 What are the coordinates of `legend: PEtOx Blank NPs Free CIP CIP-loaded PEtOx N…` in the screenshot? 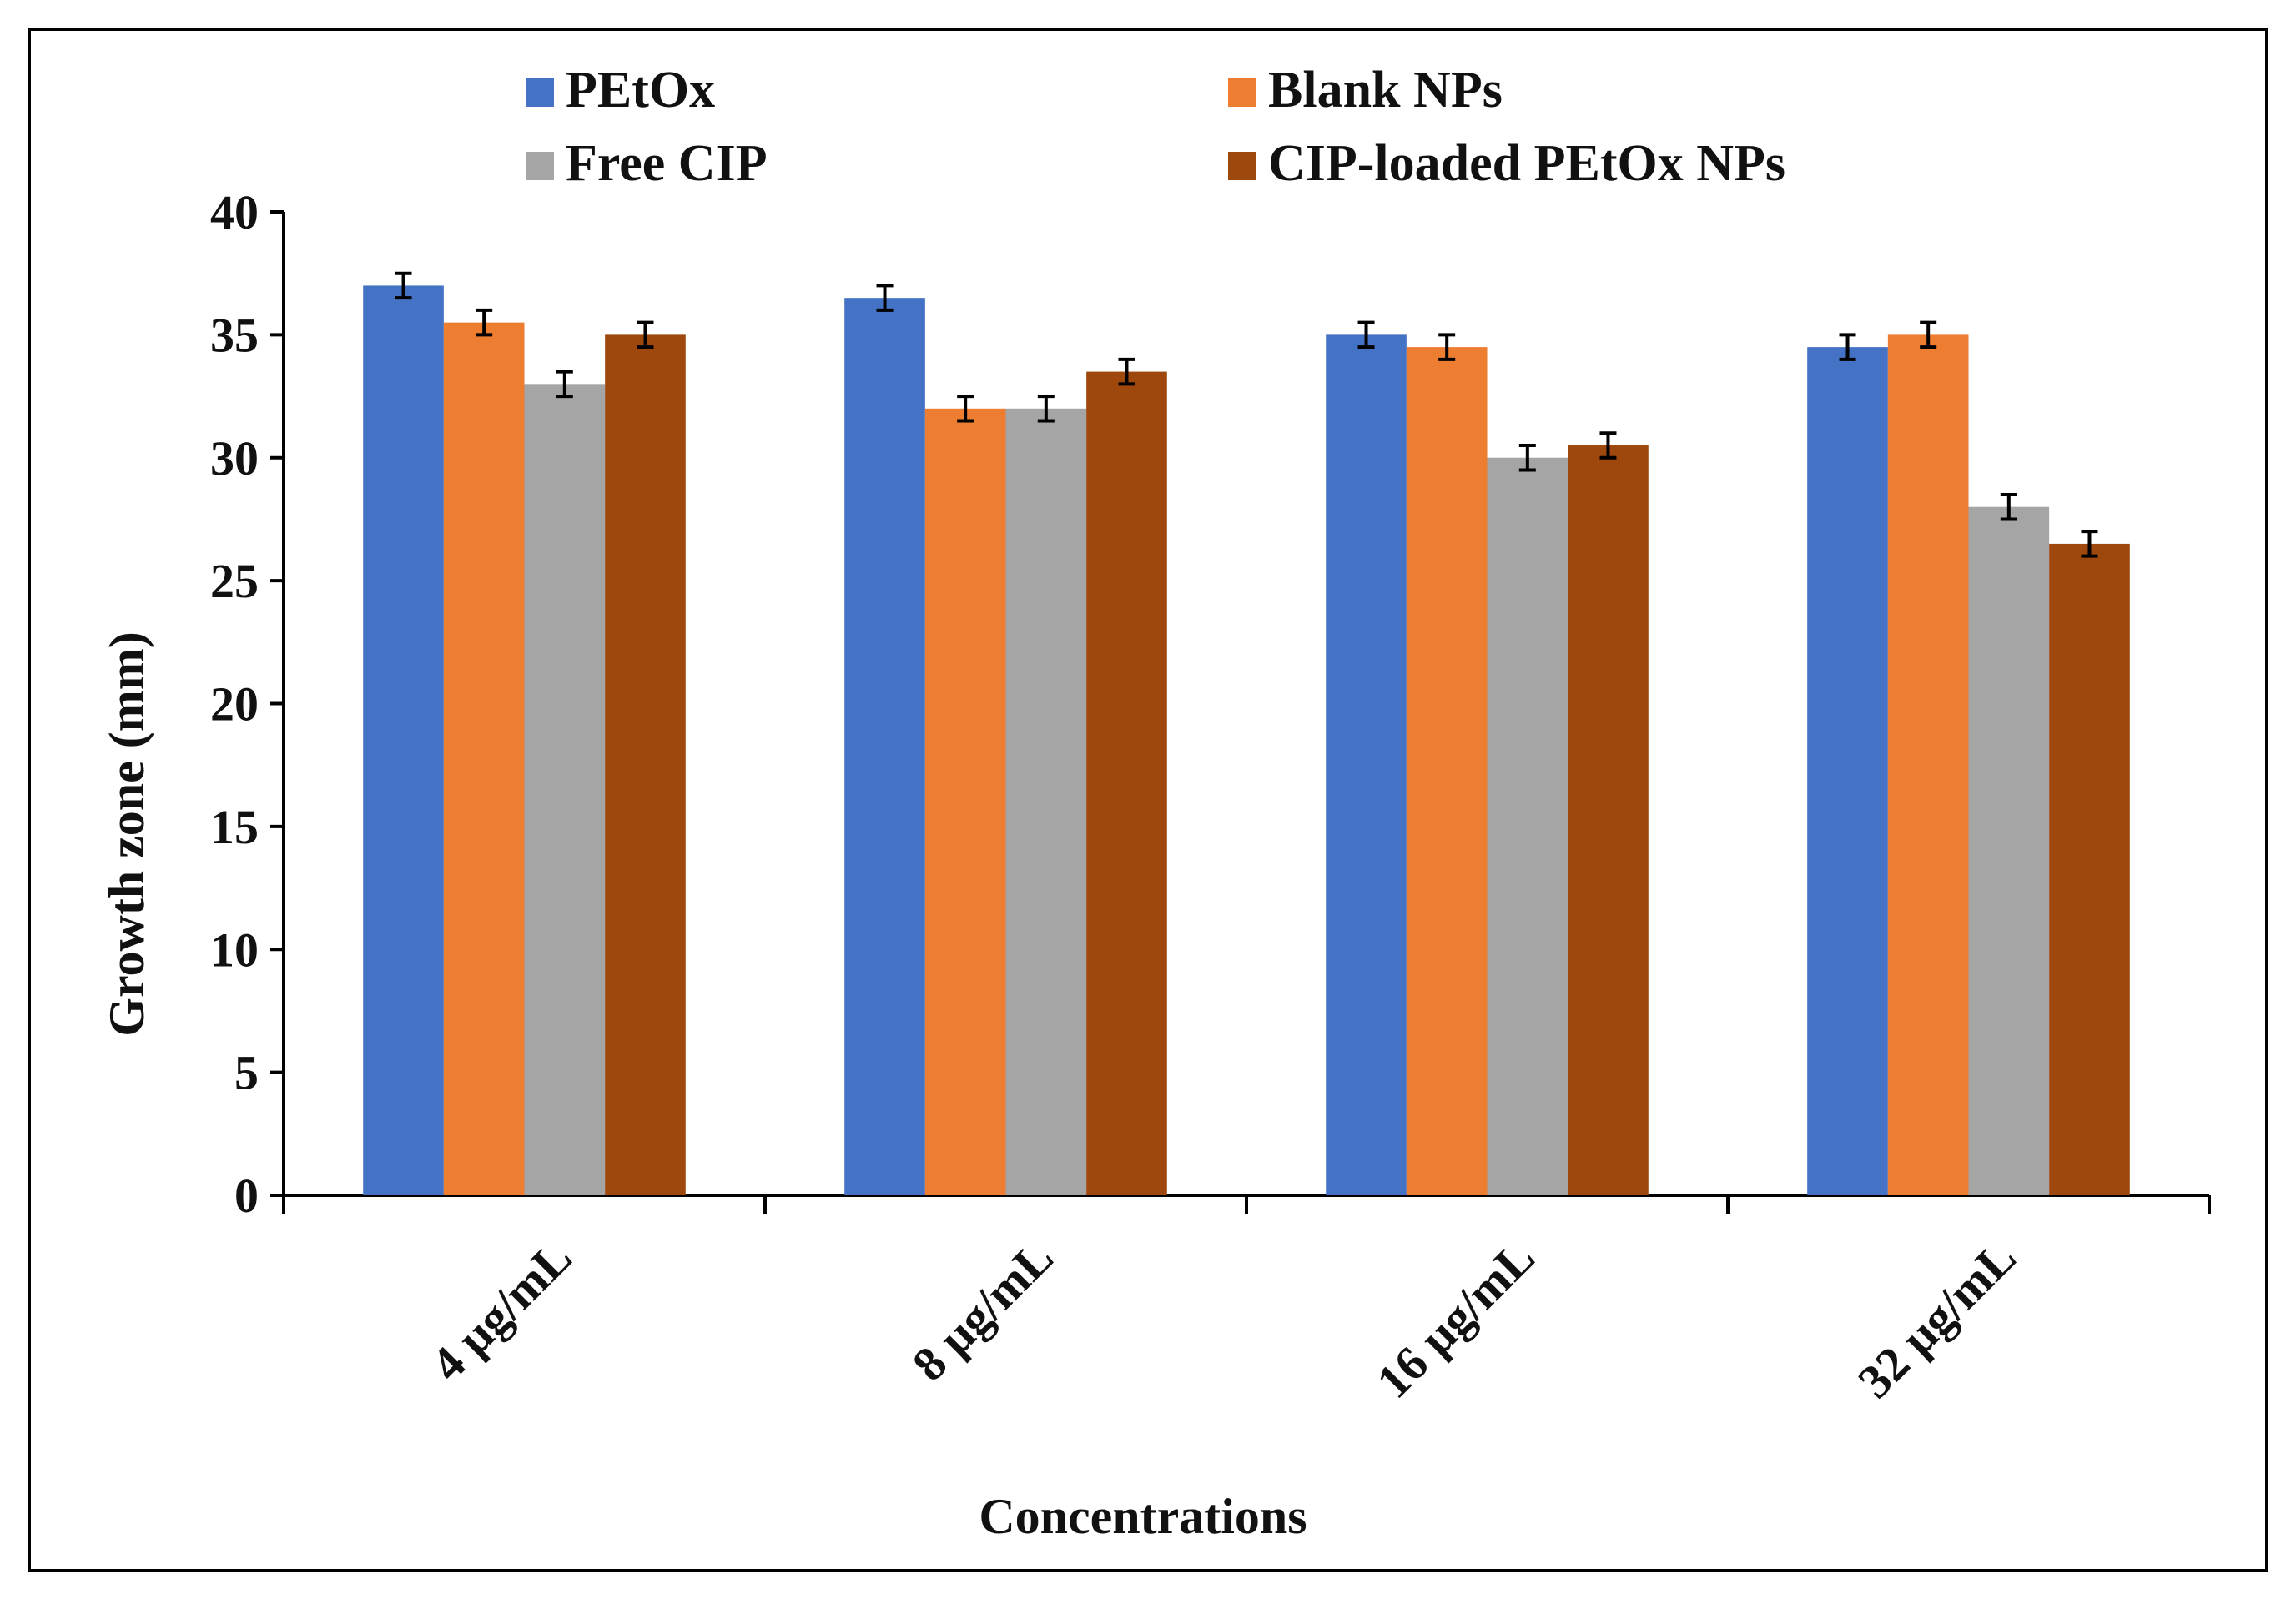 It's located at (1155, 127).